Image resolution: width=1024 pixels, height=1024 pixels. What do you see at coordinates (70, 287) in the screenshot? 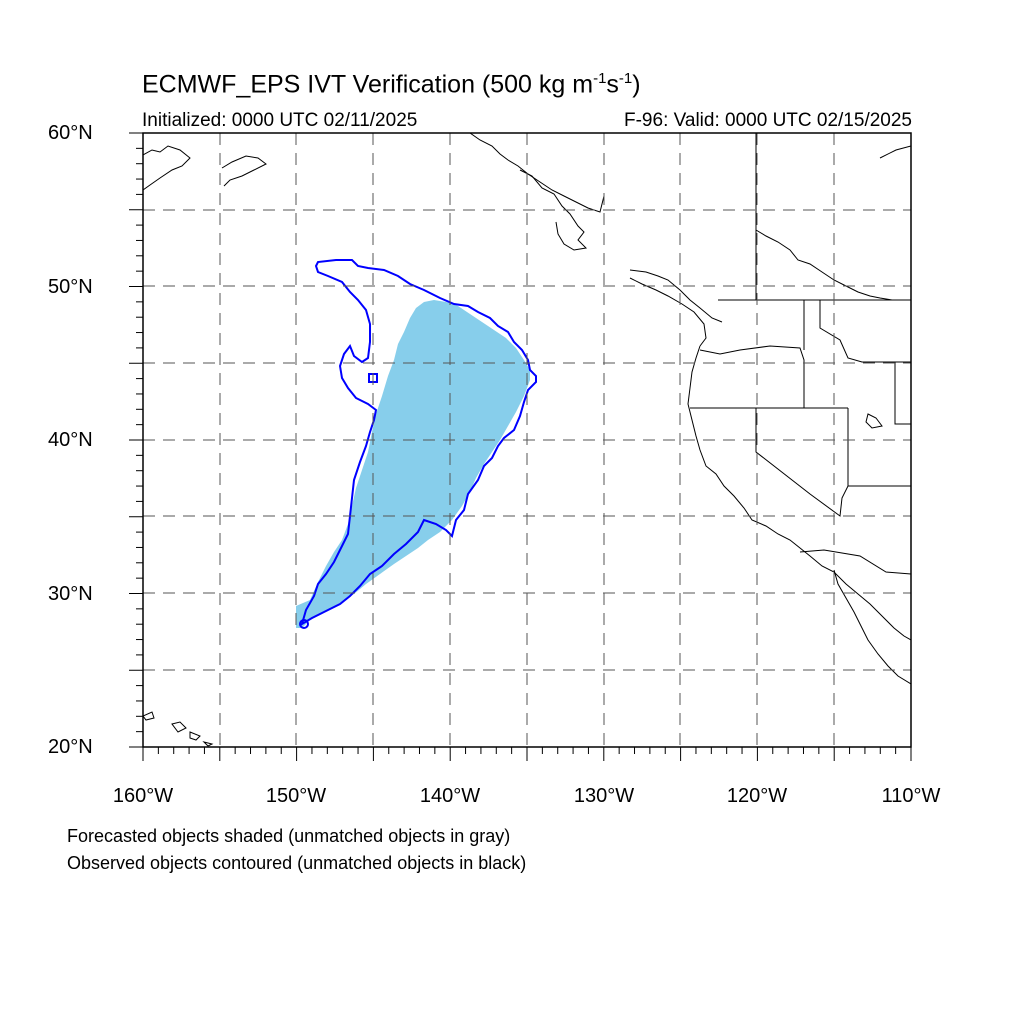
I see `lat-label-50n: 50°N` at bounding box center [70, 287].